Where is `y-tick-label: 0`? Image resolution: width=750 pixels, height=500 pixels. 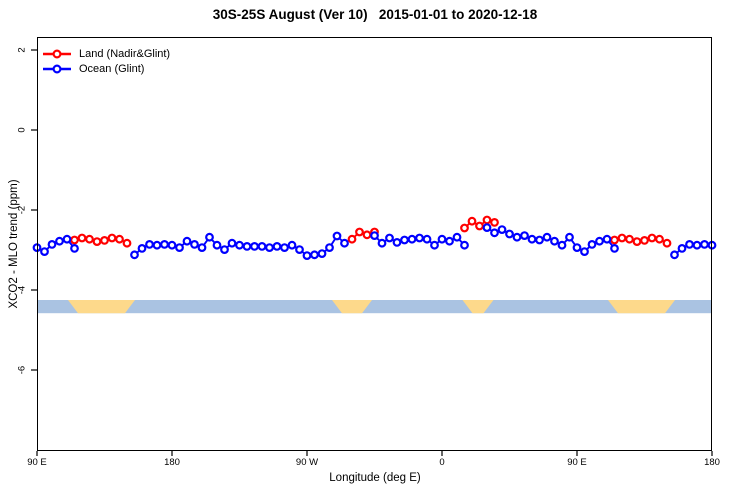
y-tick-label: 0 is located at coordinates (22, 130).